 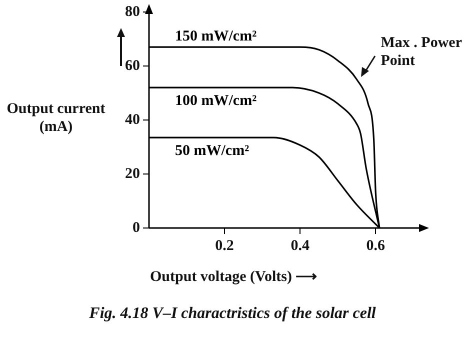 I want to click on series-label: 150 mW/cm², so click(x=216, y=36).